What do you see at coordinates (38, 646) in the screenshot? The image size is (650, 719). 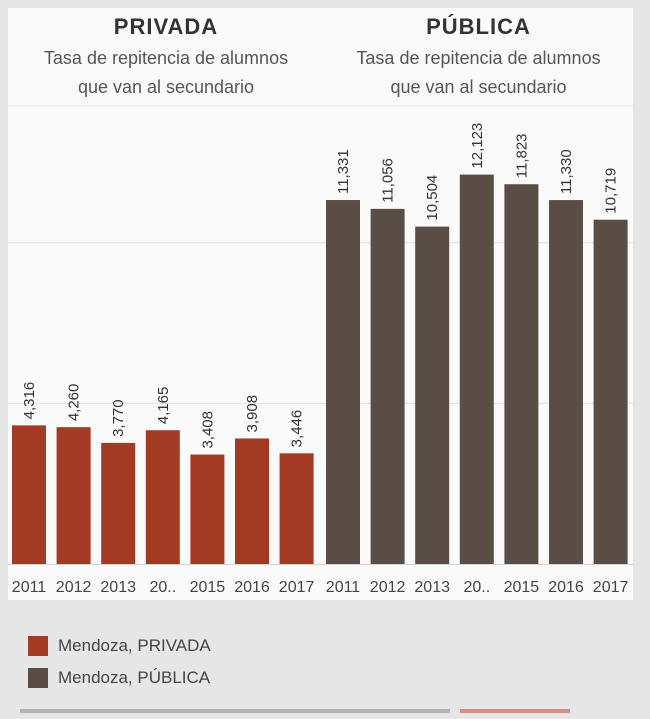 I see `legend-swatch-privada` at bounding box center [38, 646].